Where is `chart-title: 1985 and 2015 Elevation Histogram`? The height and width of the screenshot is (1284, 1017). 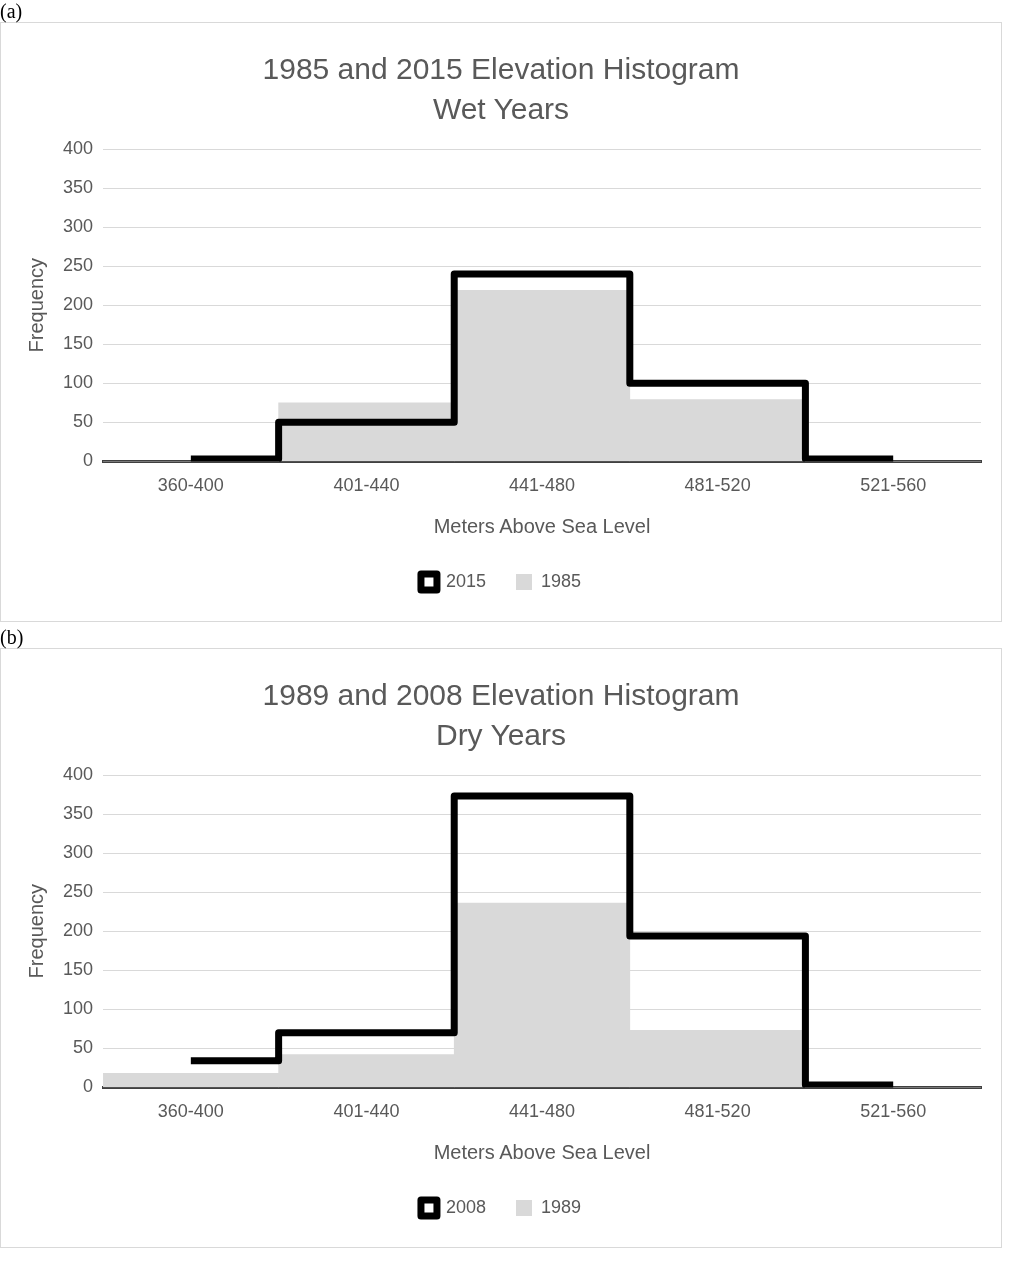
chart-title: 1985 and 2015 Elevation Histogram is located at coordinates (501, 69).